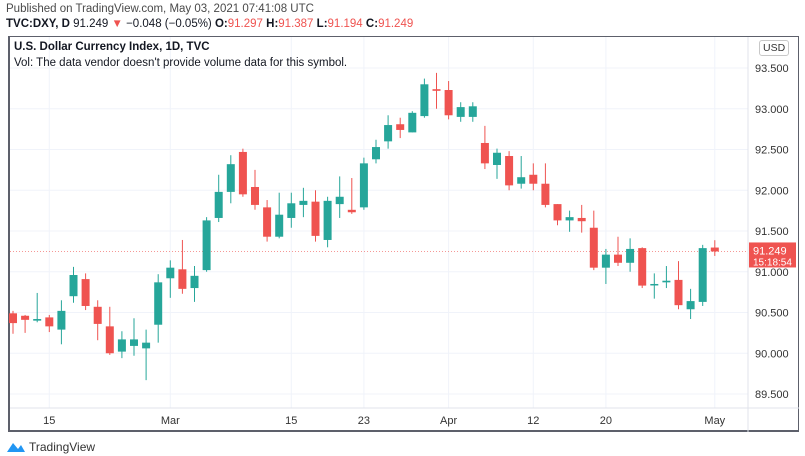 This screenshot has width=805, height=456. What do you see at coordinates (364, 421) in the screenshot?
I see `x-tick-label: 23` at bounding box center [364, 421].